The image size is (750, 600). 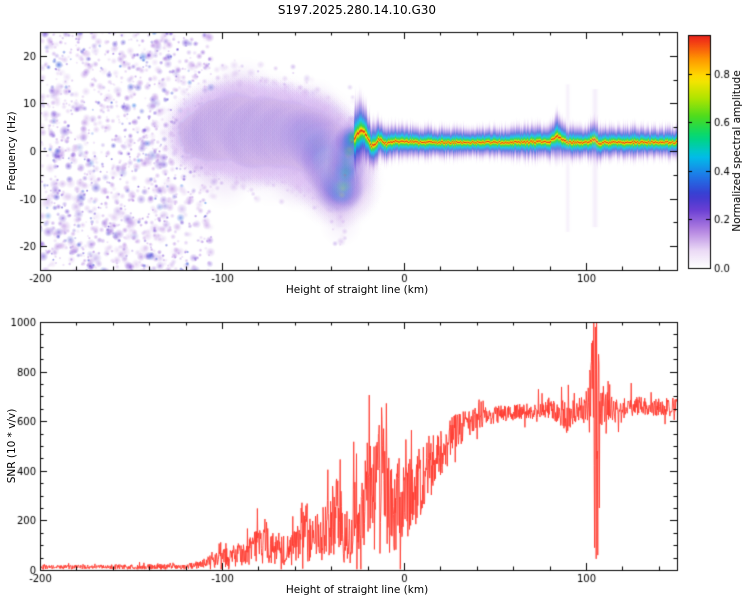 What do you see at coordinates (357, 290) in the screenshot?
I see `spectrogram-x-axis-label: Height of straight line (km)` at bounding box center [357, 290].